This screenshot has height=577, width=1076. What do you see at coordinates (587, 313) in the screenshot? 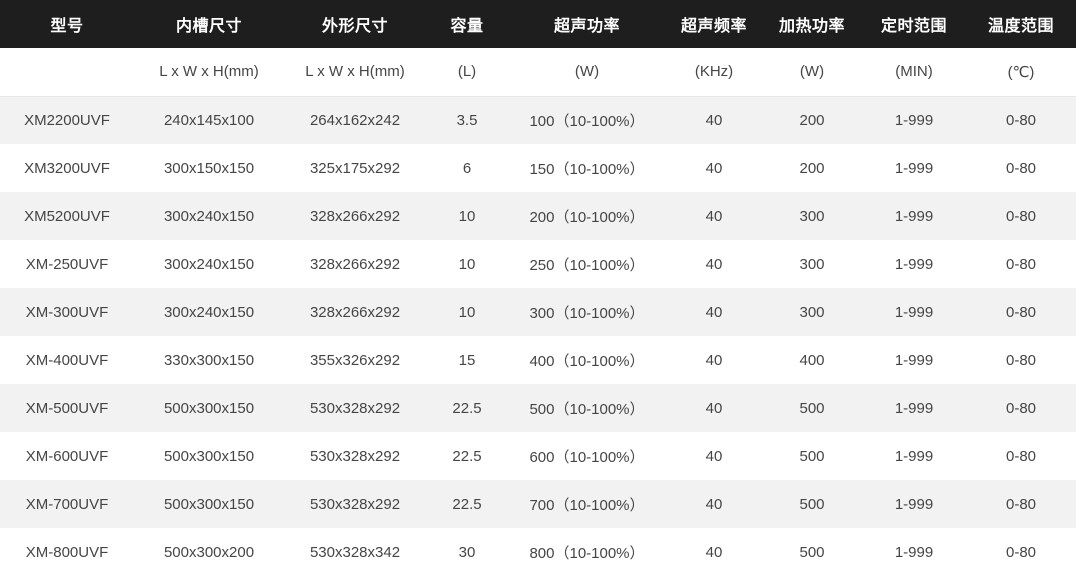
I see `cell-ultrasonic-power: 300（10-100%）` at bounding box center [587, 313].